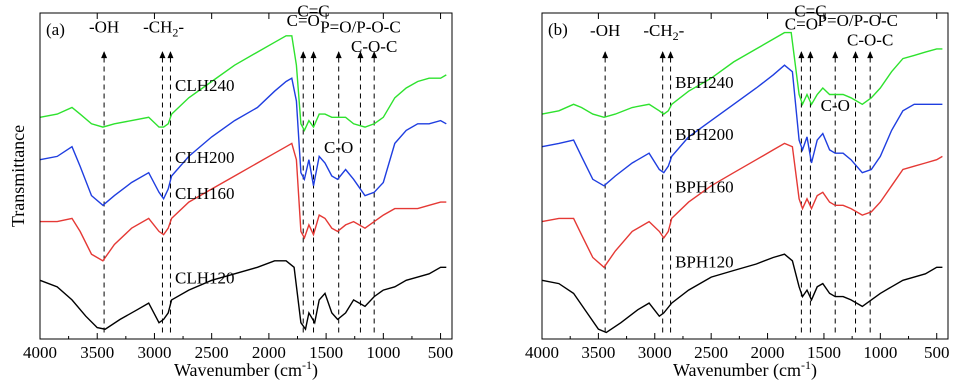 The height and width of the screenshot is (384, 954). What do you see at coordinates (704, 82) in the screenshot?
I see `series-label: BPH240` at bounding box center [704, 82].